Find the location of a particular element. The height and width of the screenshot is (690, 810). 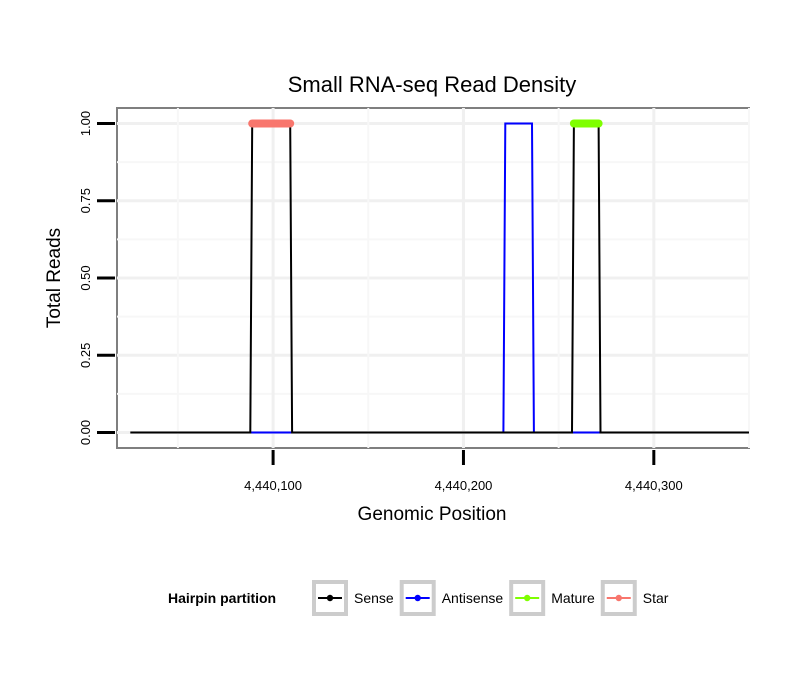

legend-label: Mature is located at coordinates (573, 598).